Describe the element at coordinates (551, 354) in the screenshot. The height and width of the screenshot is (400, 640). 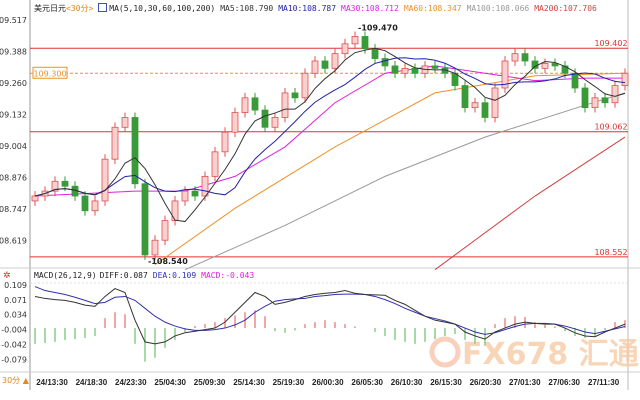
I see `watermark-text: FX678 汇通网` at that location.